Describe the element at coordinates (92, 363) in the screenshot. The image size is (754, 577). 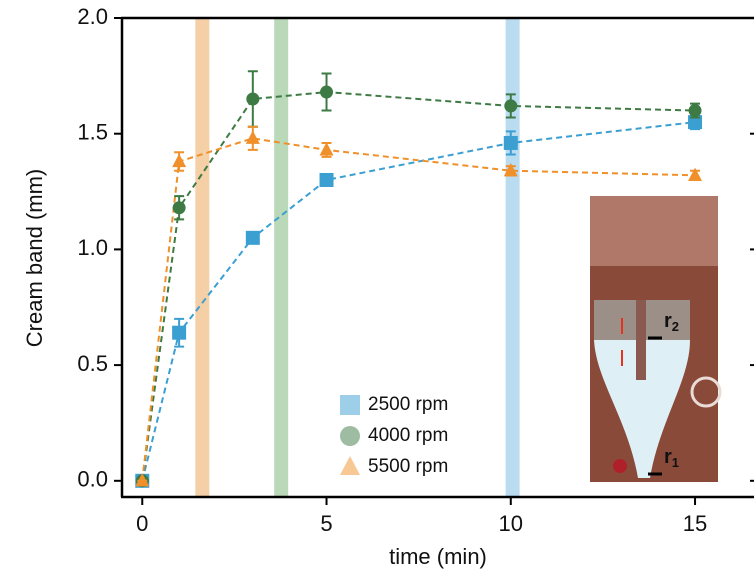
I see `y-tick-label: 0.5` at that location.